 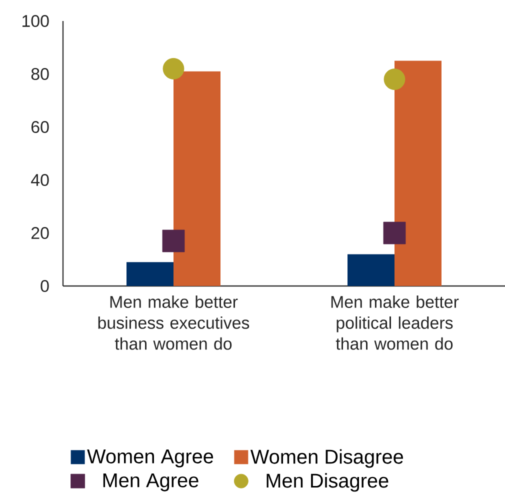 I want to click on y-tick-label: 100, so click(x=35, y=21).